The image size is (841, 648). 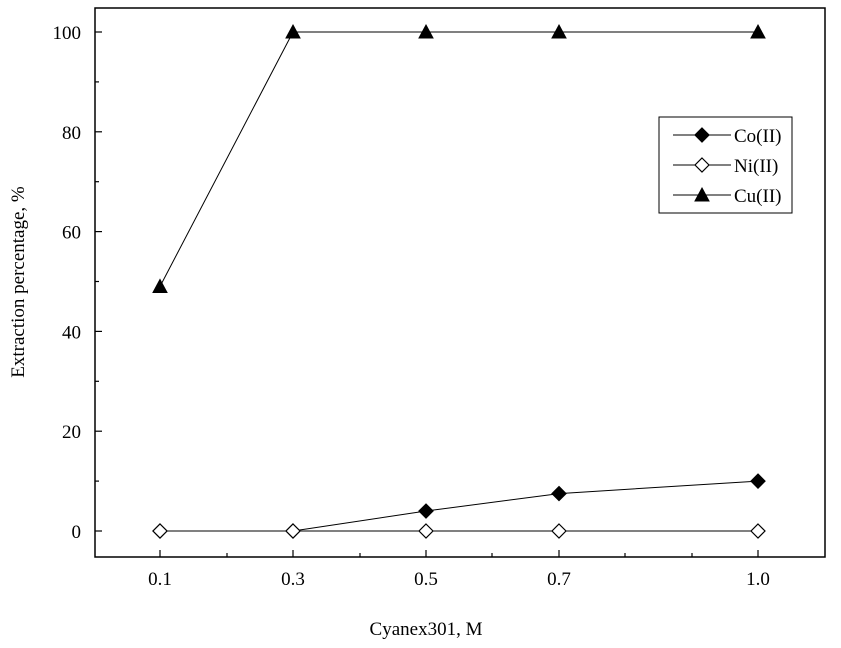 What do you see at coordinates (71, 233) in the screenshot?
I see `y-tick-label: 60` at bounding box center [71, 233].